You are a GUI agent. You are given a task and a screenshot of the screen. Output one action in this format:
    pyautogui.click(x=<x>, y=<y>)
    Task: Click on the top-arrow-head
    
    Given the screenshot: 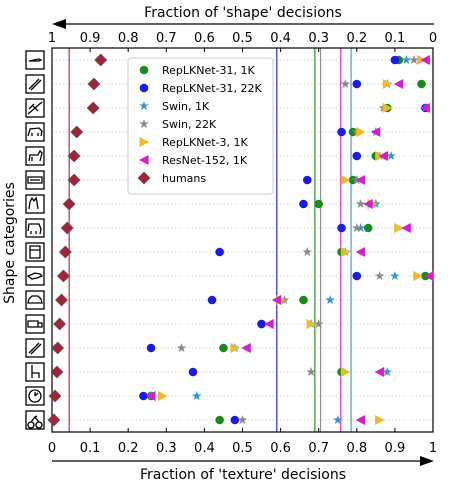 What is the action you would take?
    pyautogui.click(x=59, y=24)
    